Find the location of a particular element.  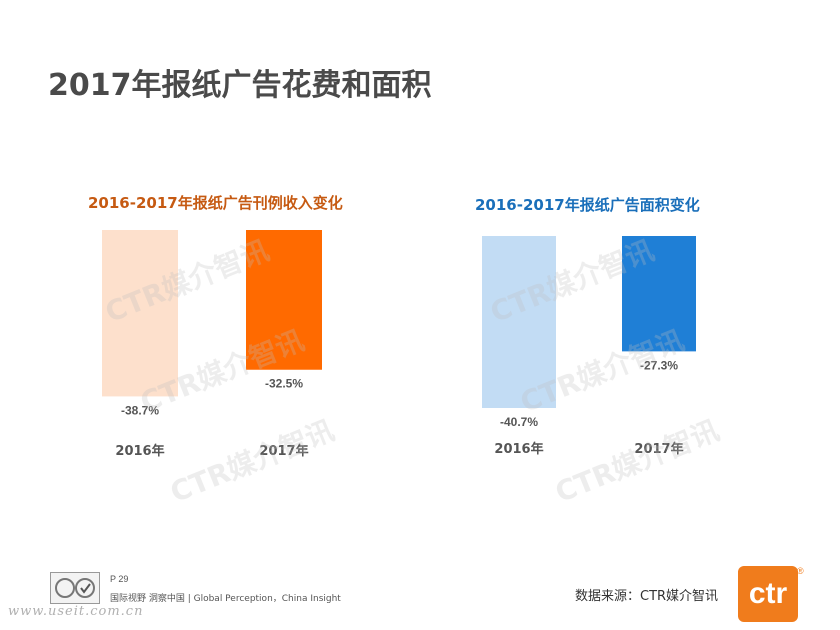

data-source: 数据来源：CTR媒介智讯 is located at coordinates (647, 596).